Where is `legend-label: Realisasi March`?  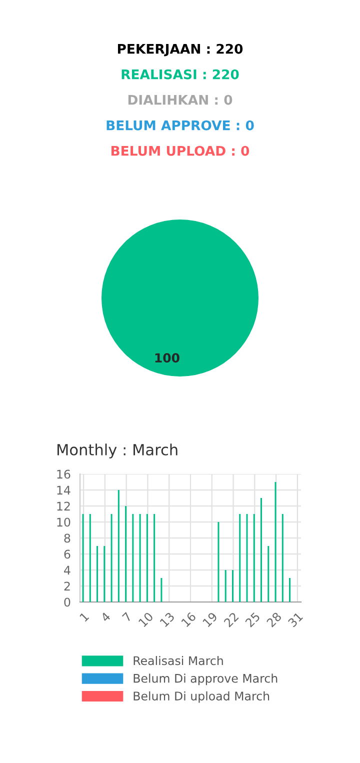 legend-label: Realisasi March is located at coordinates (178, 661).